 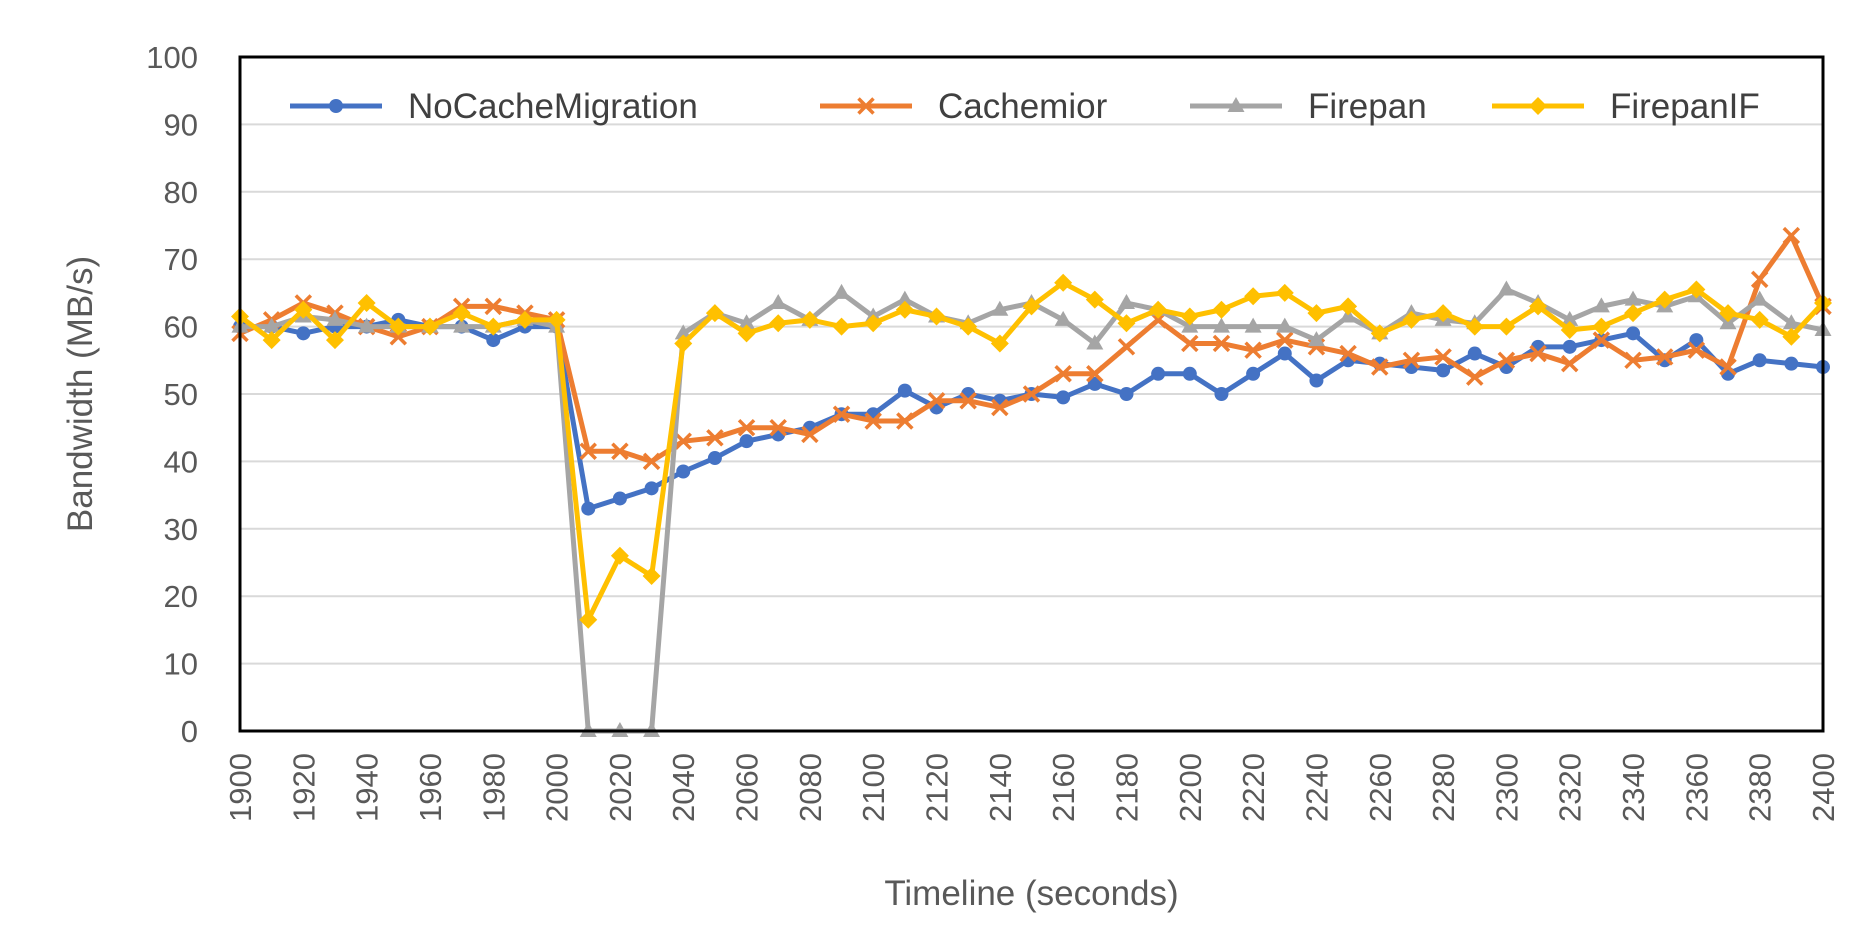 I want to click on legend-item-cachemior: Cachemior, so click(x=964, y=106).